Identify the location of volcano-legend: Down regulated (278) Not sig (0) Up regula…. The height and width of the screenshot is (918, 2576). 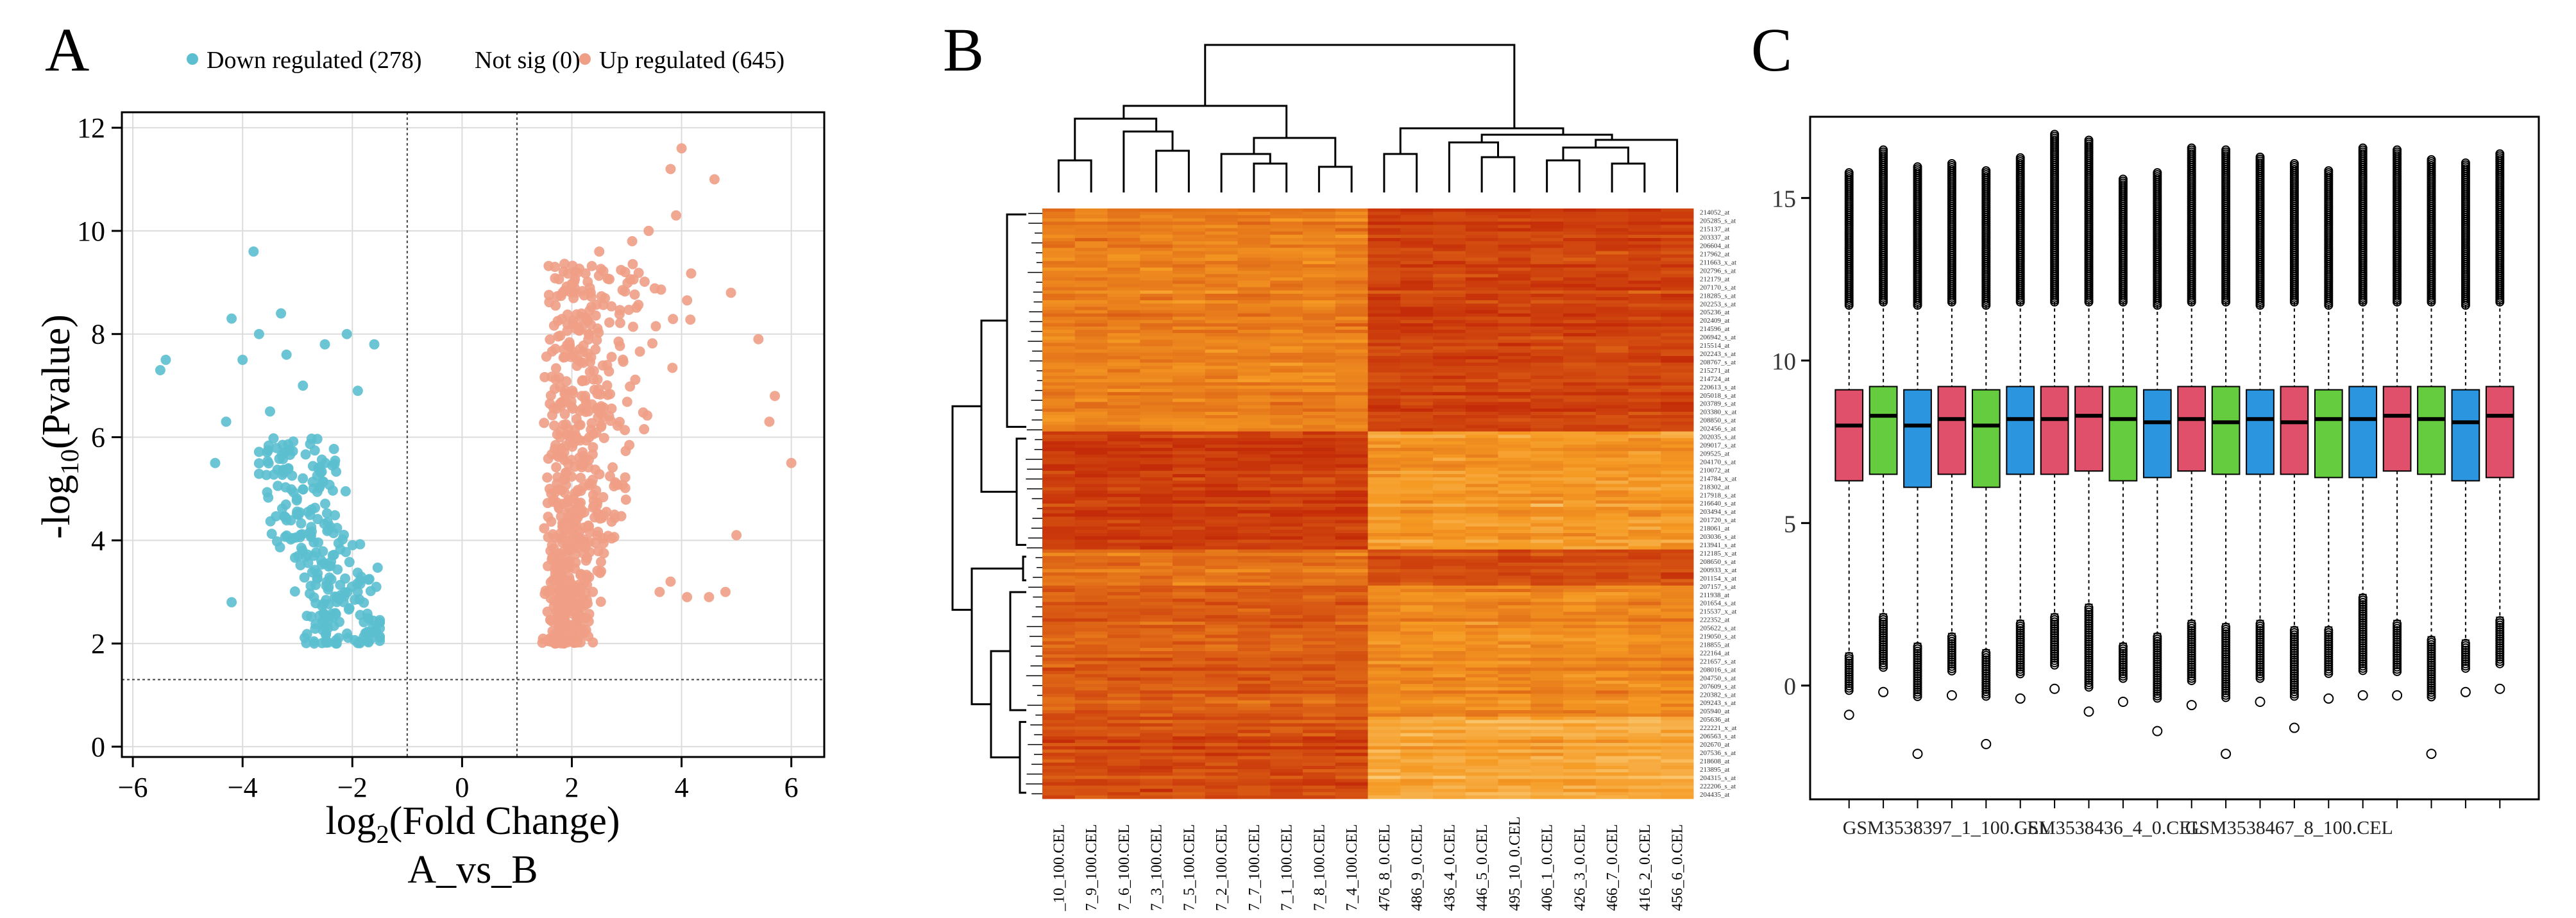
(485, 60).